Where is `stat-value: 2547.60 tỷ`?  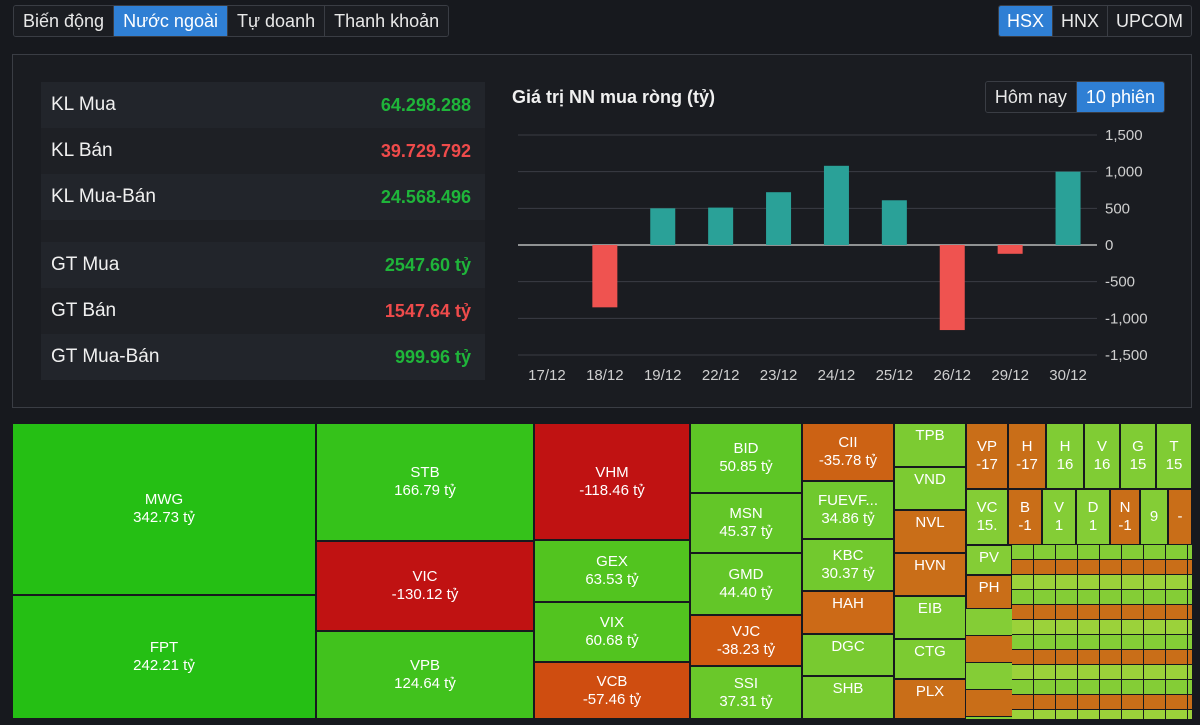
stat-value: 2547.60 tỷ is located at coordinates (427, 264).